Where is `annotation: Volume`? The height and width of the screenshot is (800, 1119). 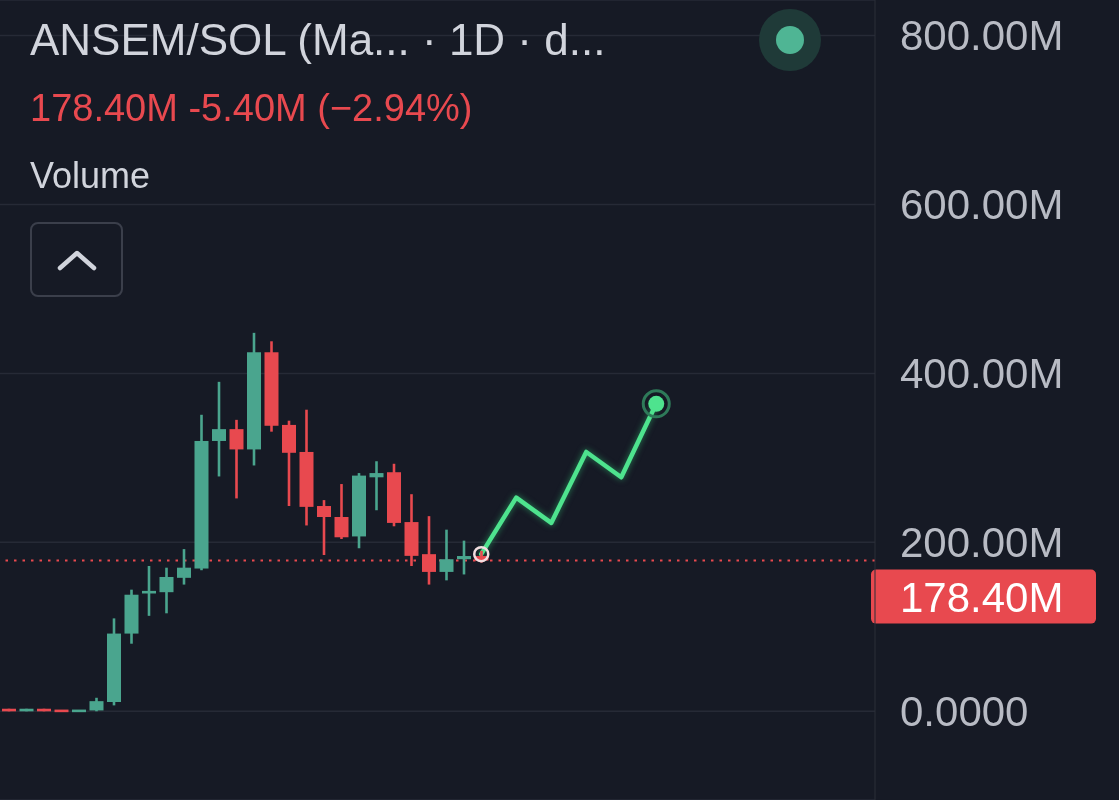 annotation: Volume is located at coordinates (90, 176).